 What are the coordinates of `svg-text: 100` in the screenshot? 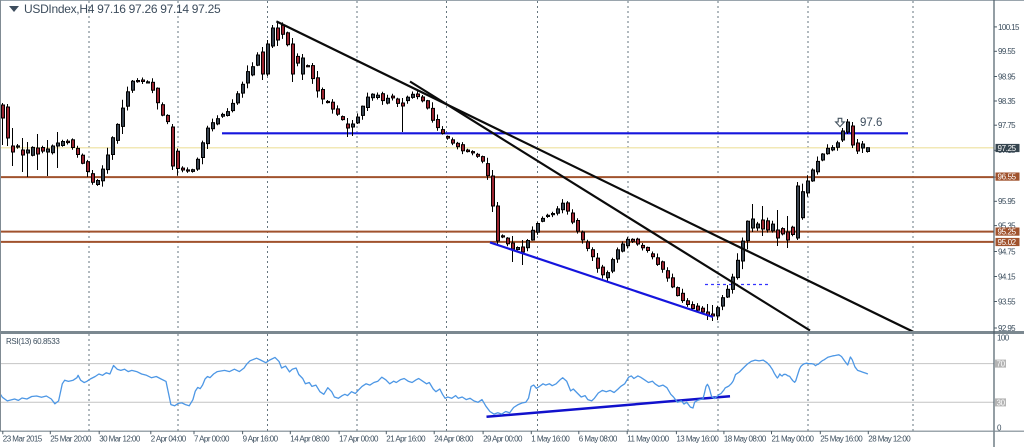 It's located at (1003, 337).